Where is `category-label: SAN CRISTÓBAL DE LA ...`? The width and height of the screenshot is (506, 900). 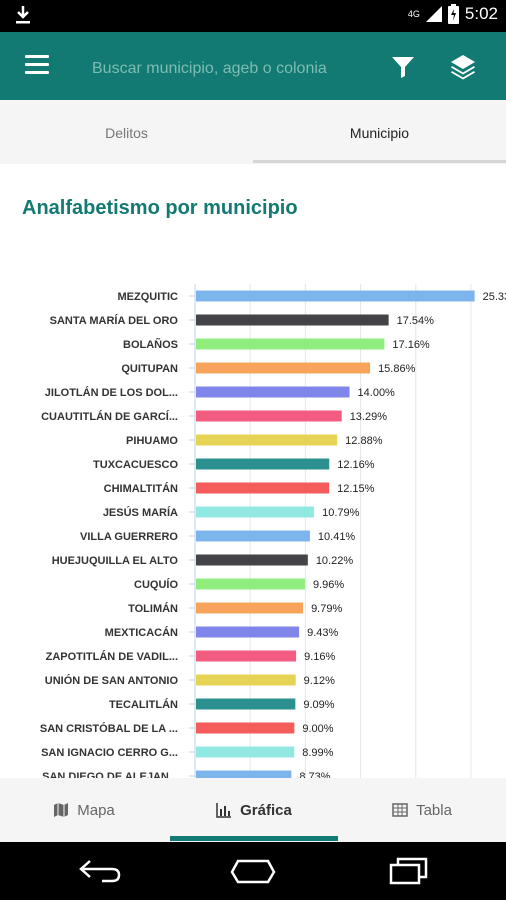 category-label: SAN CRISTÓBAL DE LA ... is located at coordinates (109, 728).